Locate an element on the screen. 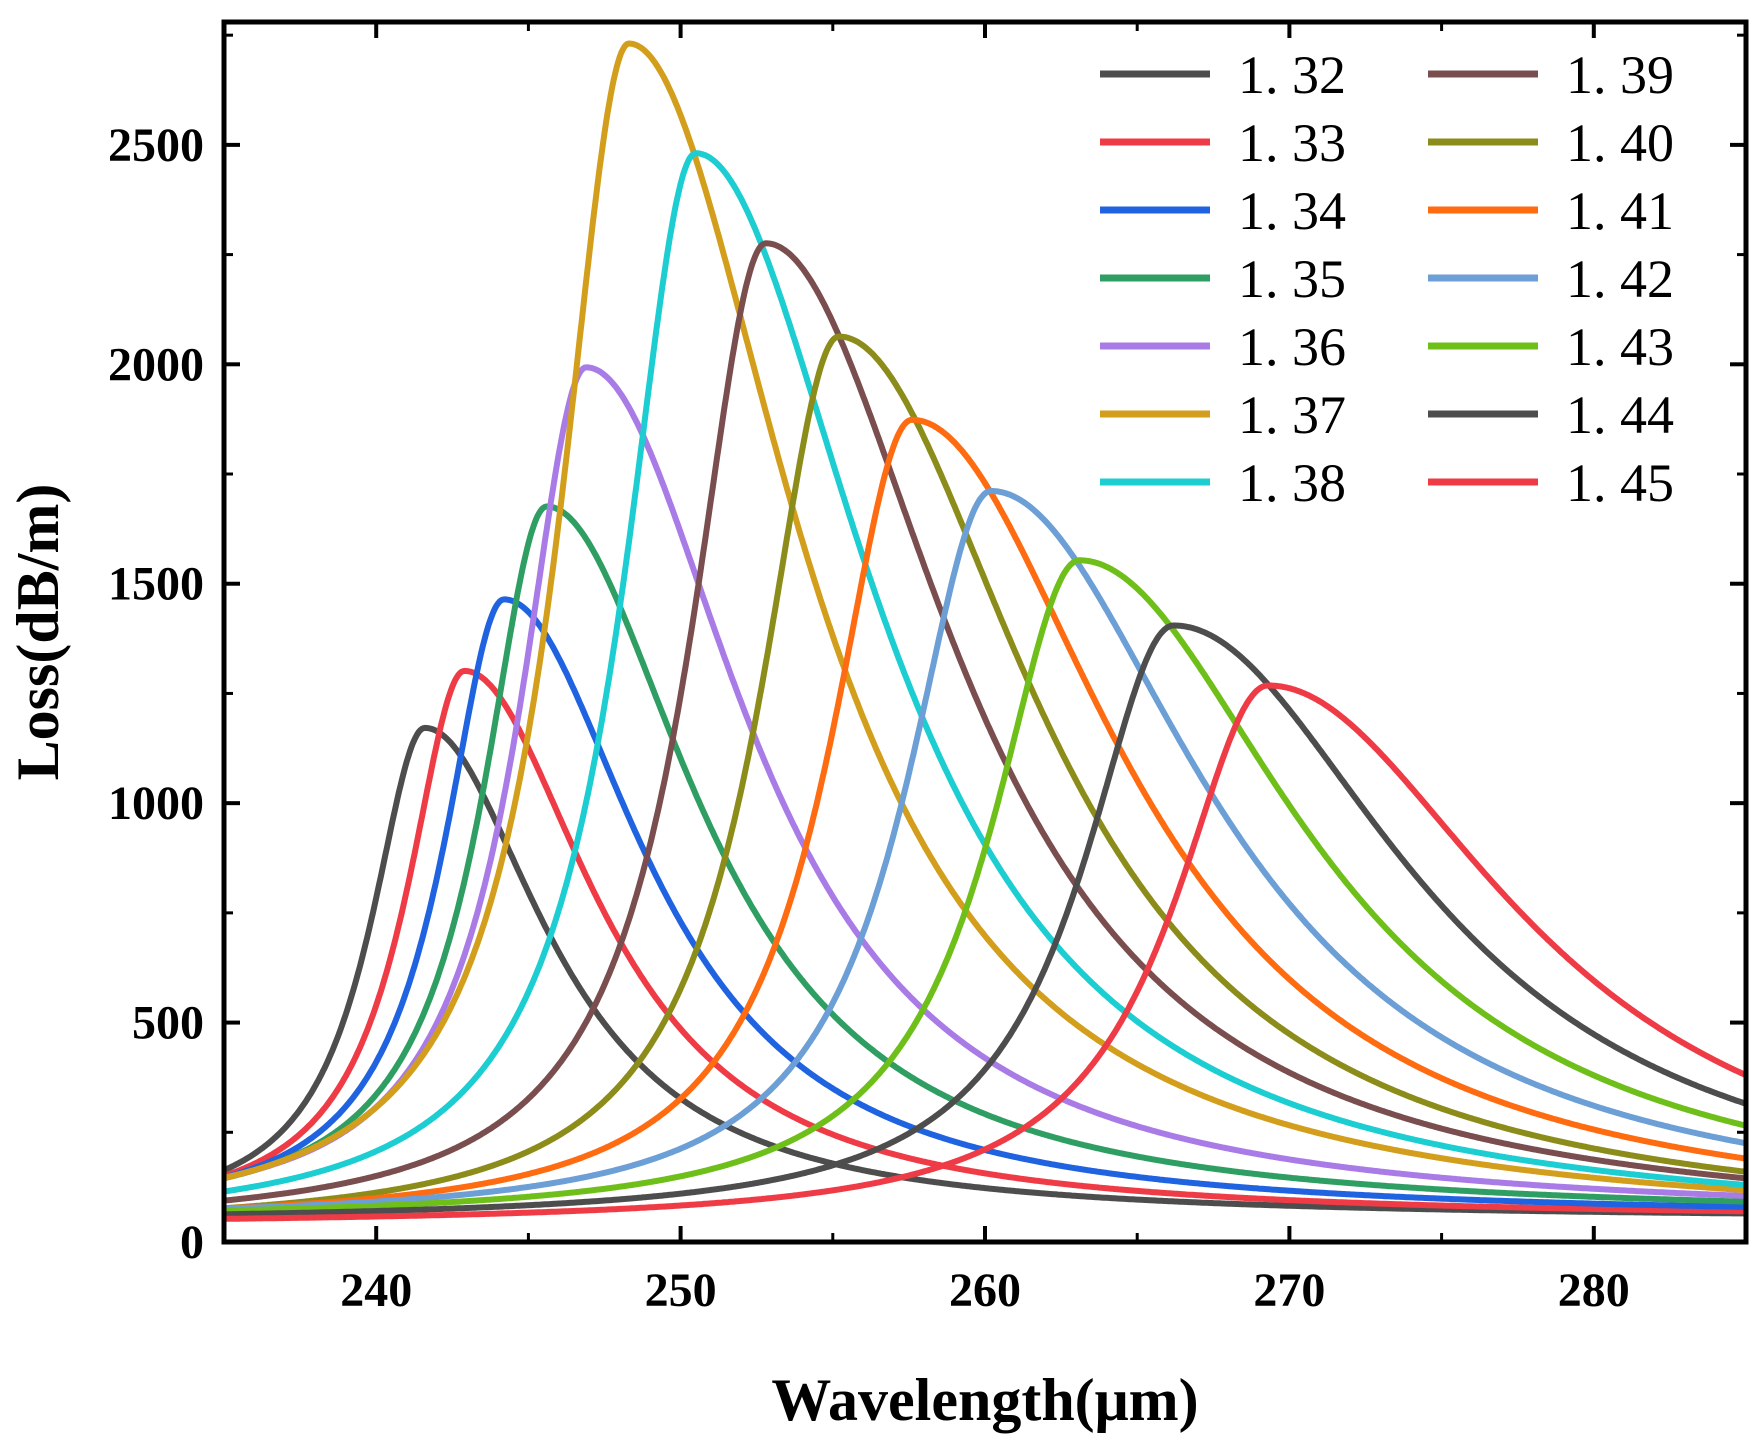 The width and height of the screenshot is (1759, 1449). legend-label: 1. 39 is located at coordinates (1620, 75).